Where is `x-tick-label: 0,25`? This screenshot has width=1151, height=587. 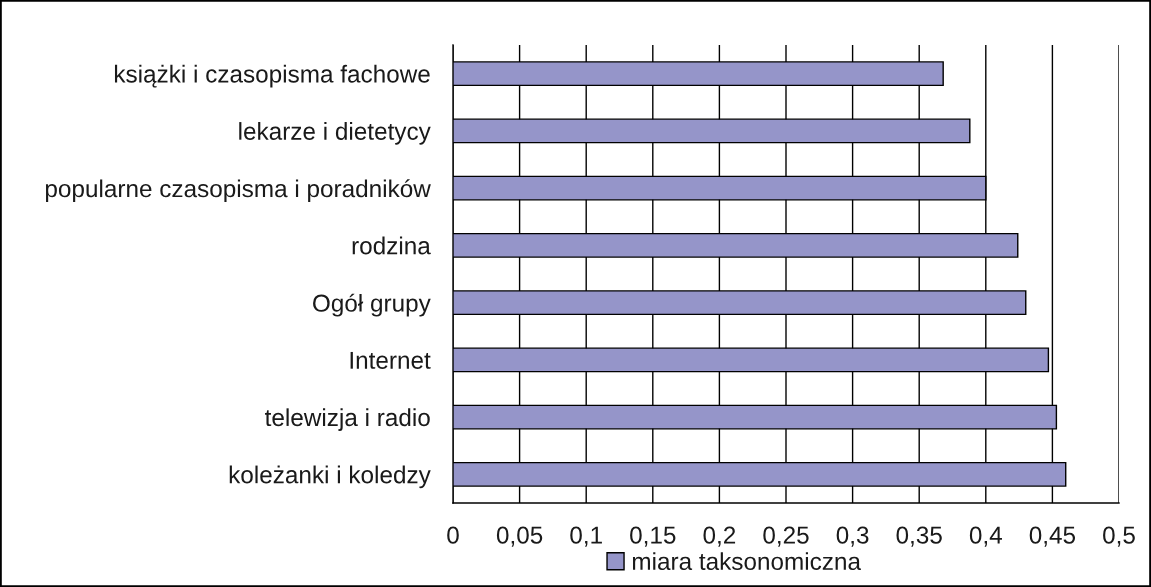
x-tick-label: 0,25 is located at coordinates (786, 536).